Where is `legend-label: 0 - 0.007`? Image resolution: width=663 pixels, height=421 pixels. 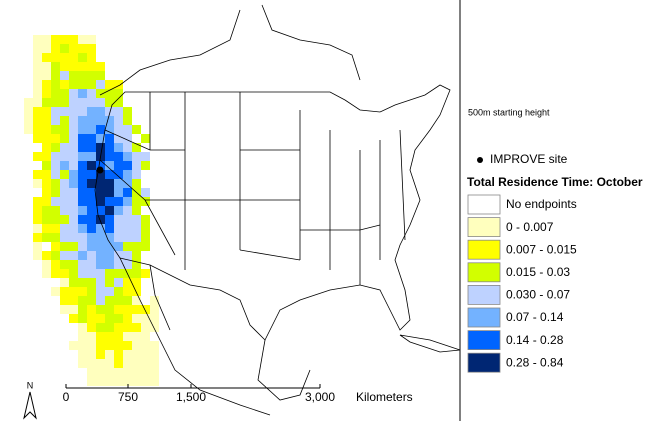
legend-label: 0 - 0.007 is located at coordinates (530, 227).